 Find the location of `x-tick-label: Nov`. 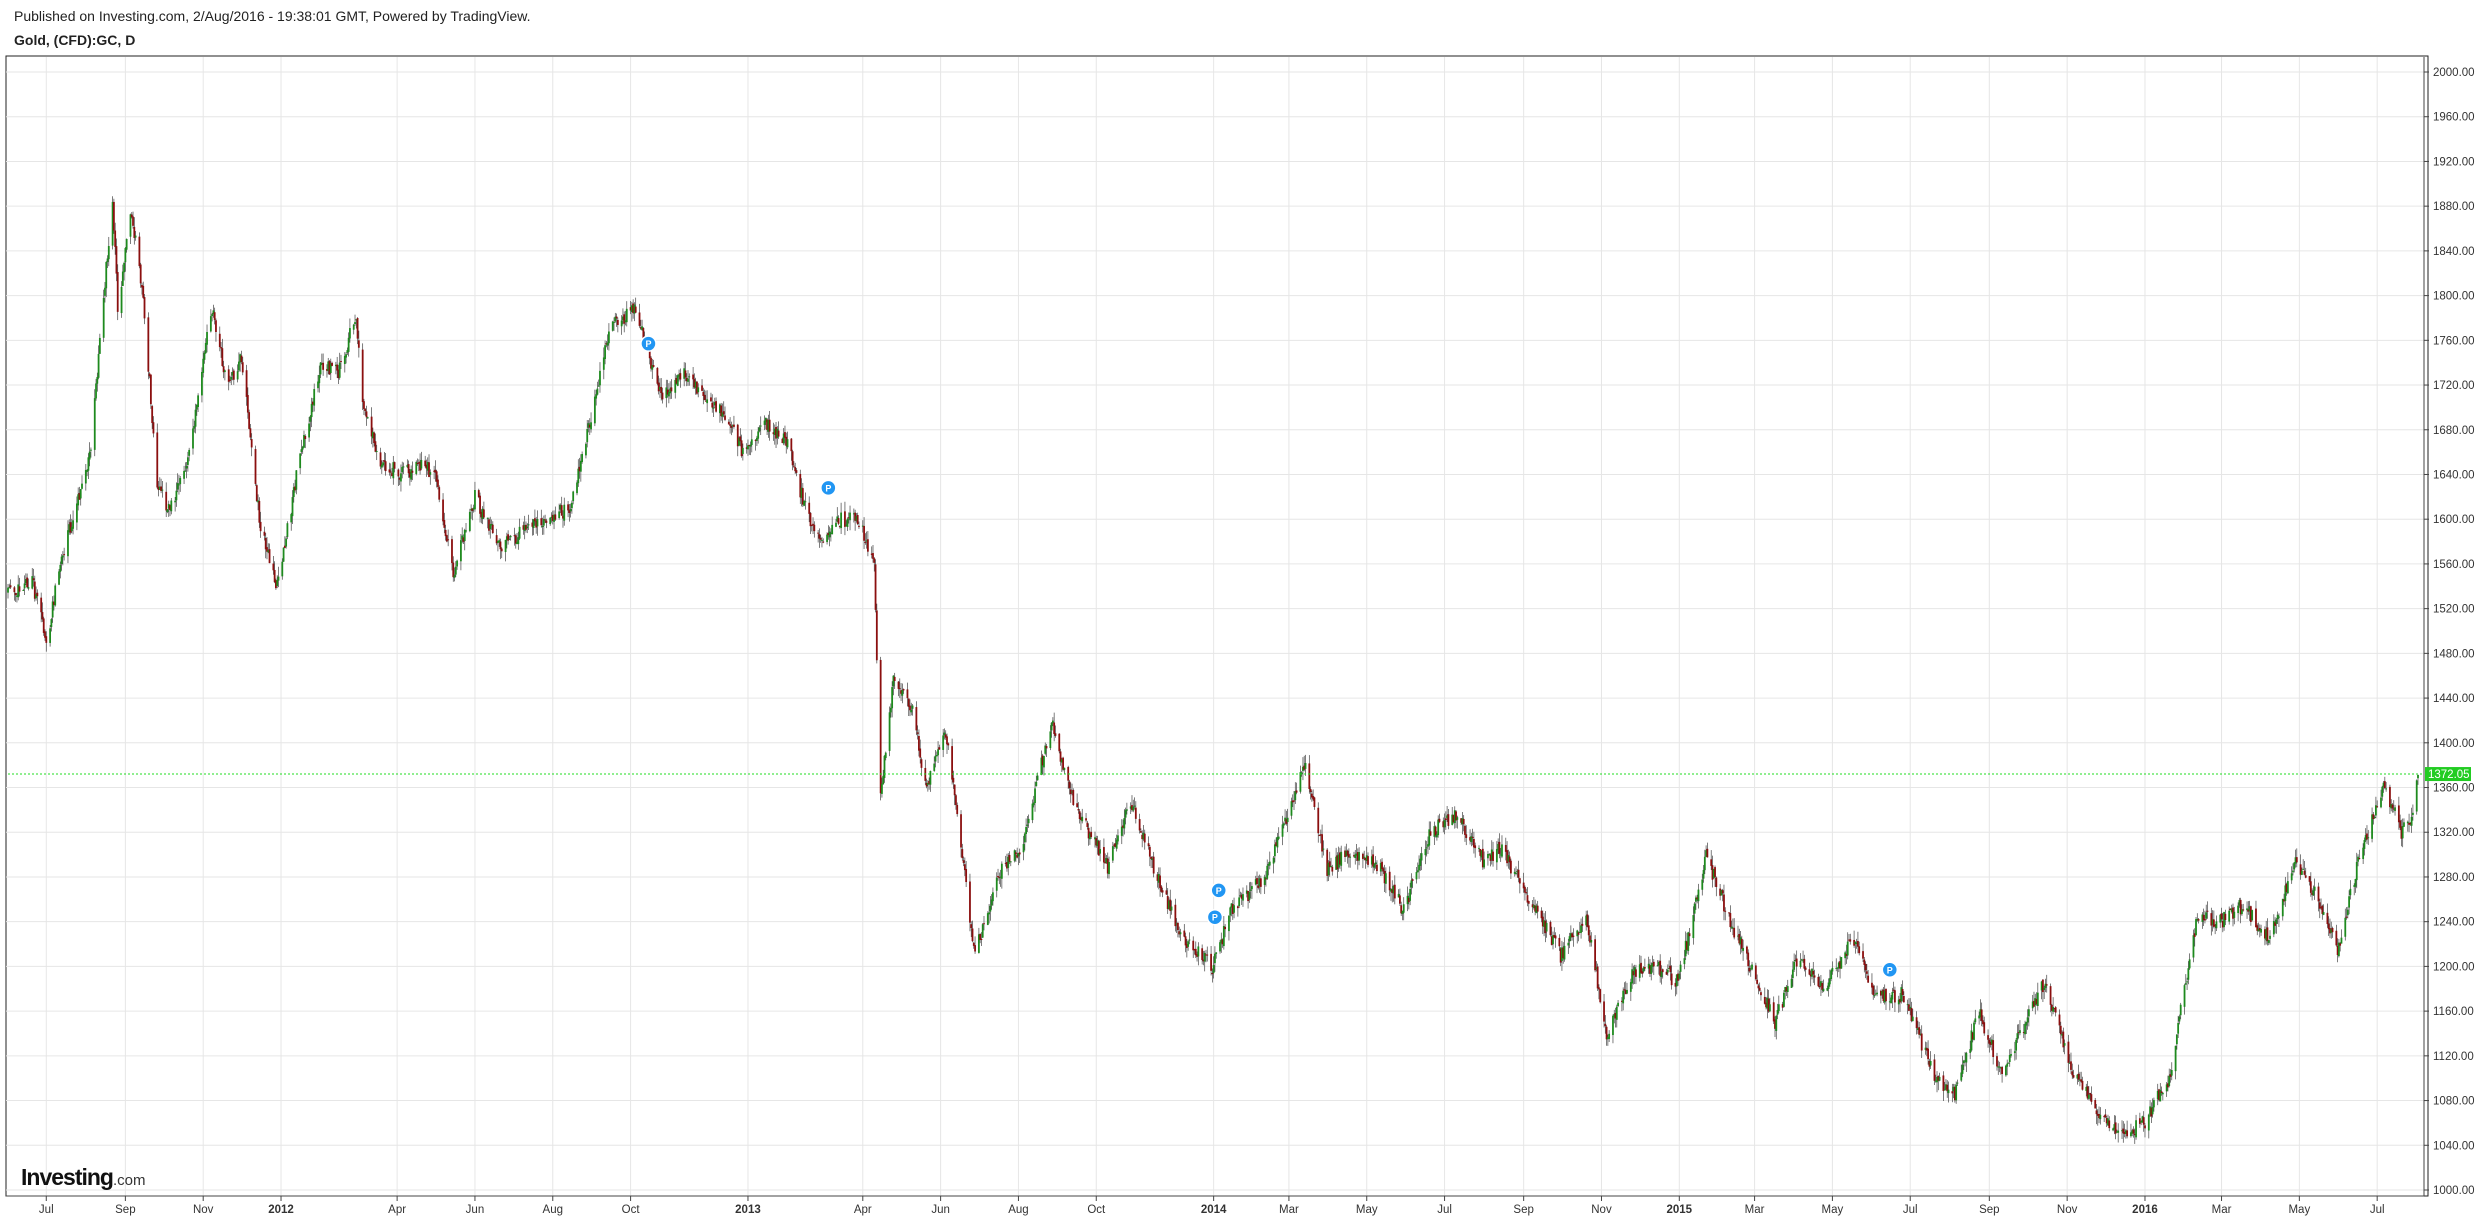

x-tick-label: Nov is located at coordinates (2067, 1210).